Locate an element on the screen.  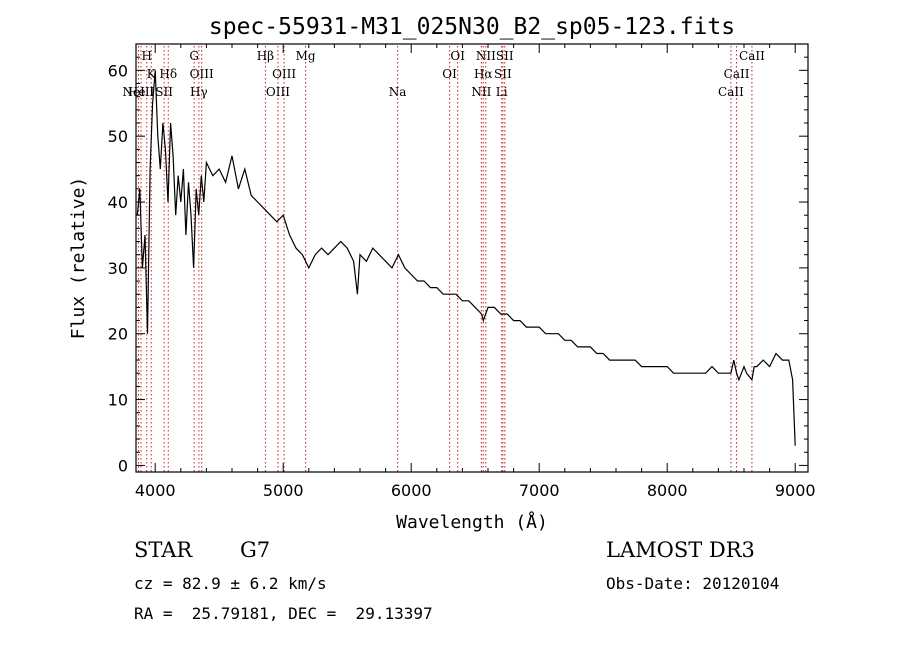
line-marker-label: Li is located at coordinates (502, 92).